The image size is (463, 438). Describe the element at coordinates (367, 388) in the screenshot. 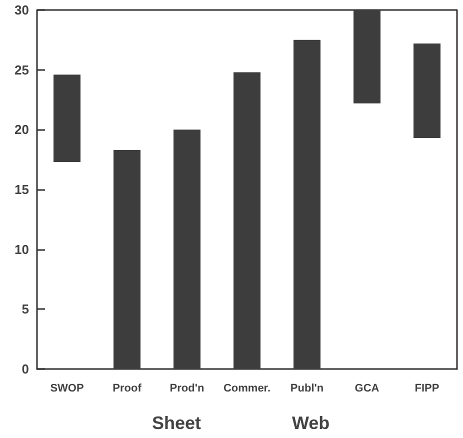

I see `x-tick-label: GCA` at that location.